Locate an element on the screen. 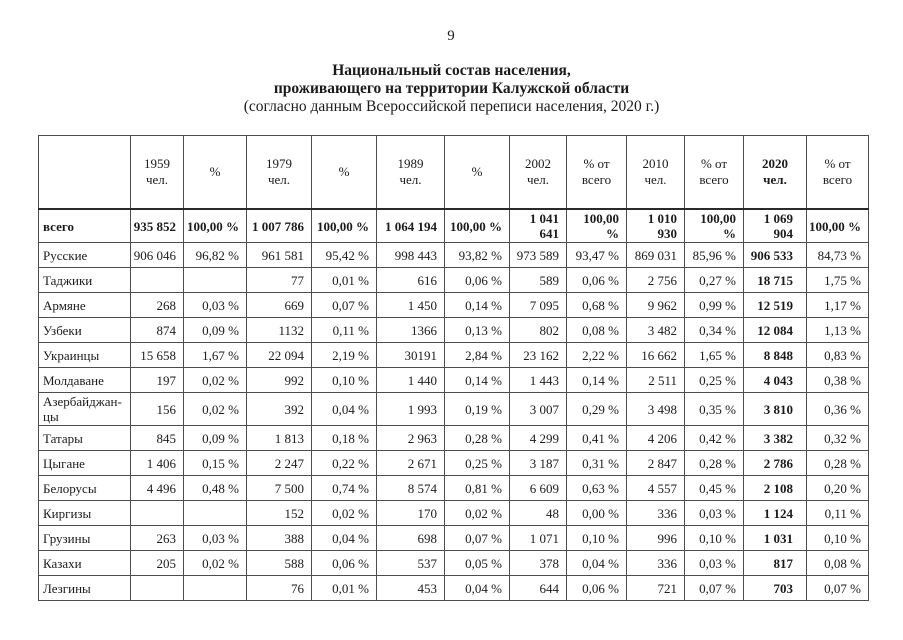  data-cell: 1132 is located at coordinates (279, 330).